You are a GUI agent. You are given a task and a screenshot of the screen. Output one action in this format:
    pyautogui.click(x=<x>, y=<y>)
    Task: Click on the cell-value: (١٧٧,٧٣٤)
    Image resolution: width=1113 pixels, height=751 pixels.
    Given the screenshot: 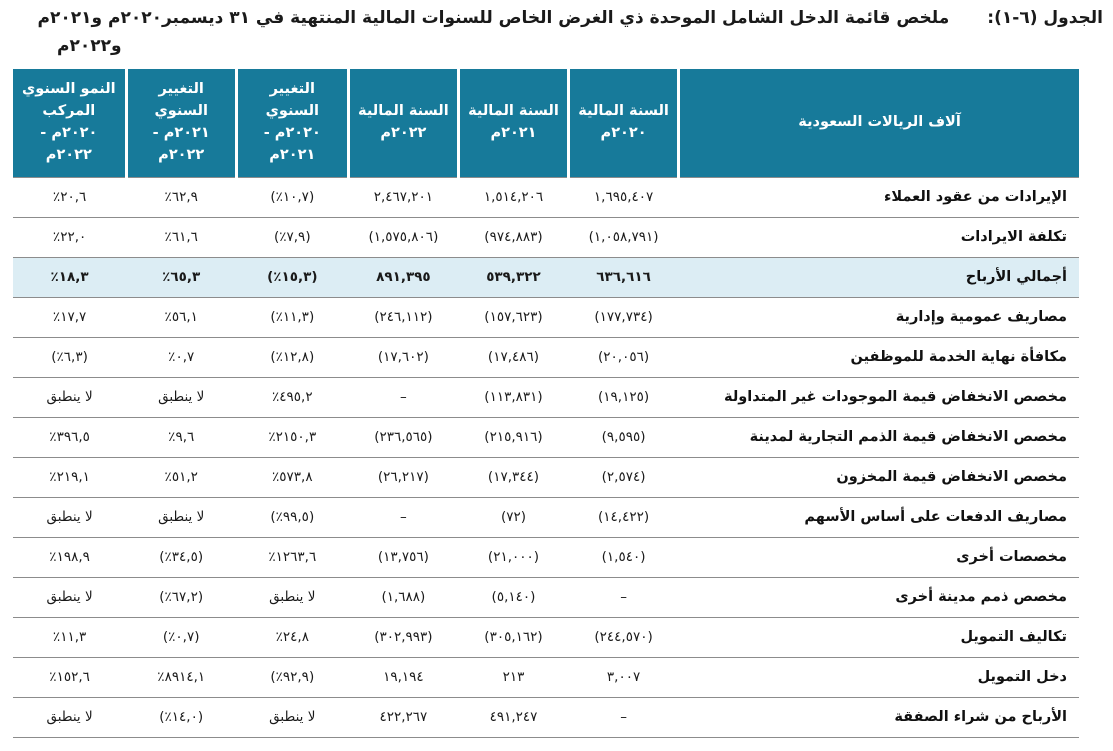 What is the action you would take?
    pyautogui.click(x=623, y=317)
    